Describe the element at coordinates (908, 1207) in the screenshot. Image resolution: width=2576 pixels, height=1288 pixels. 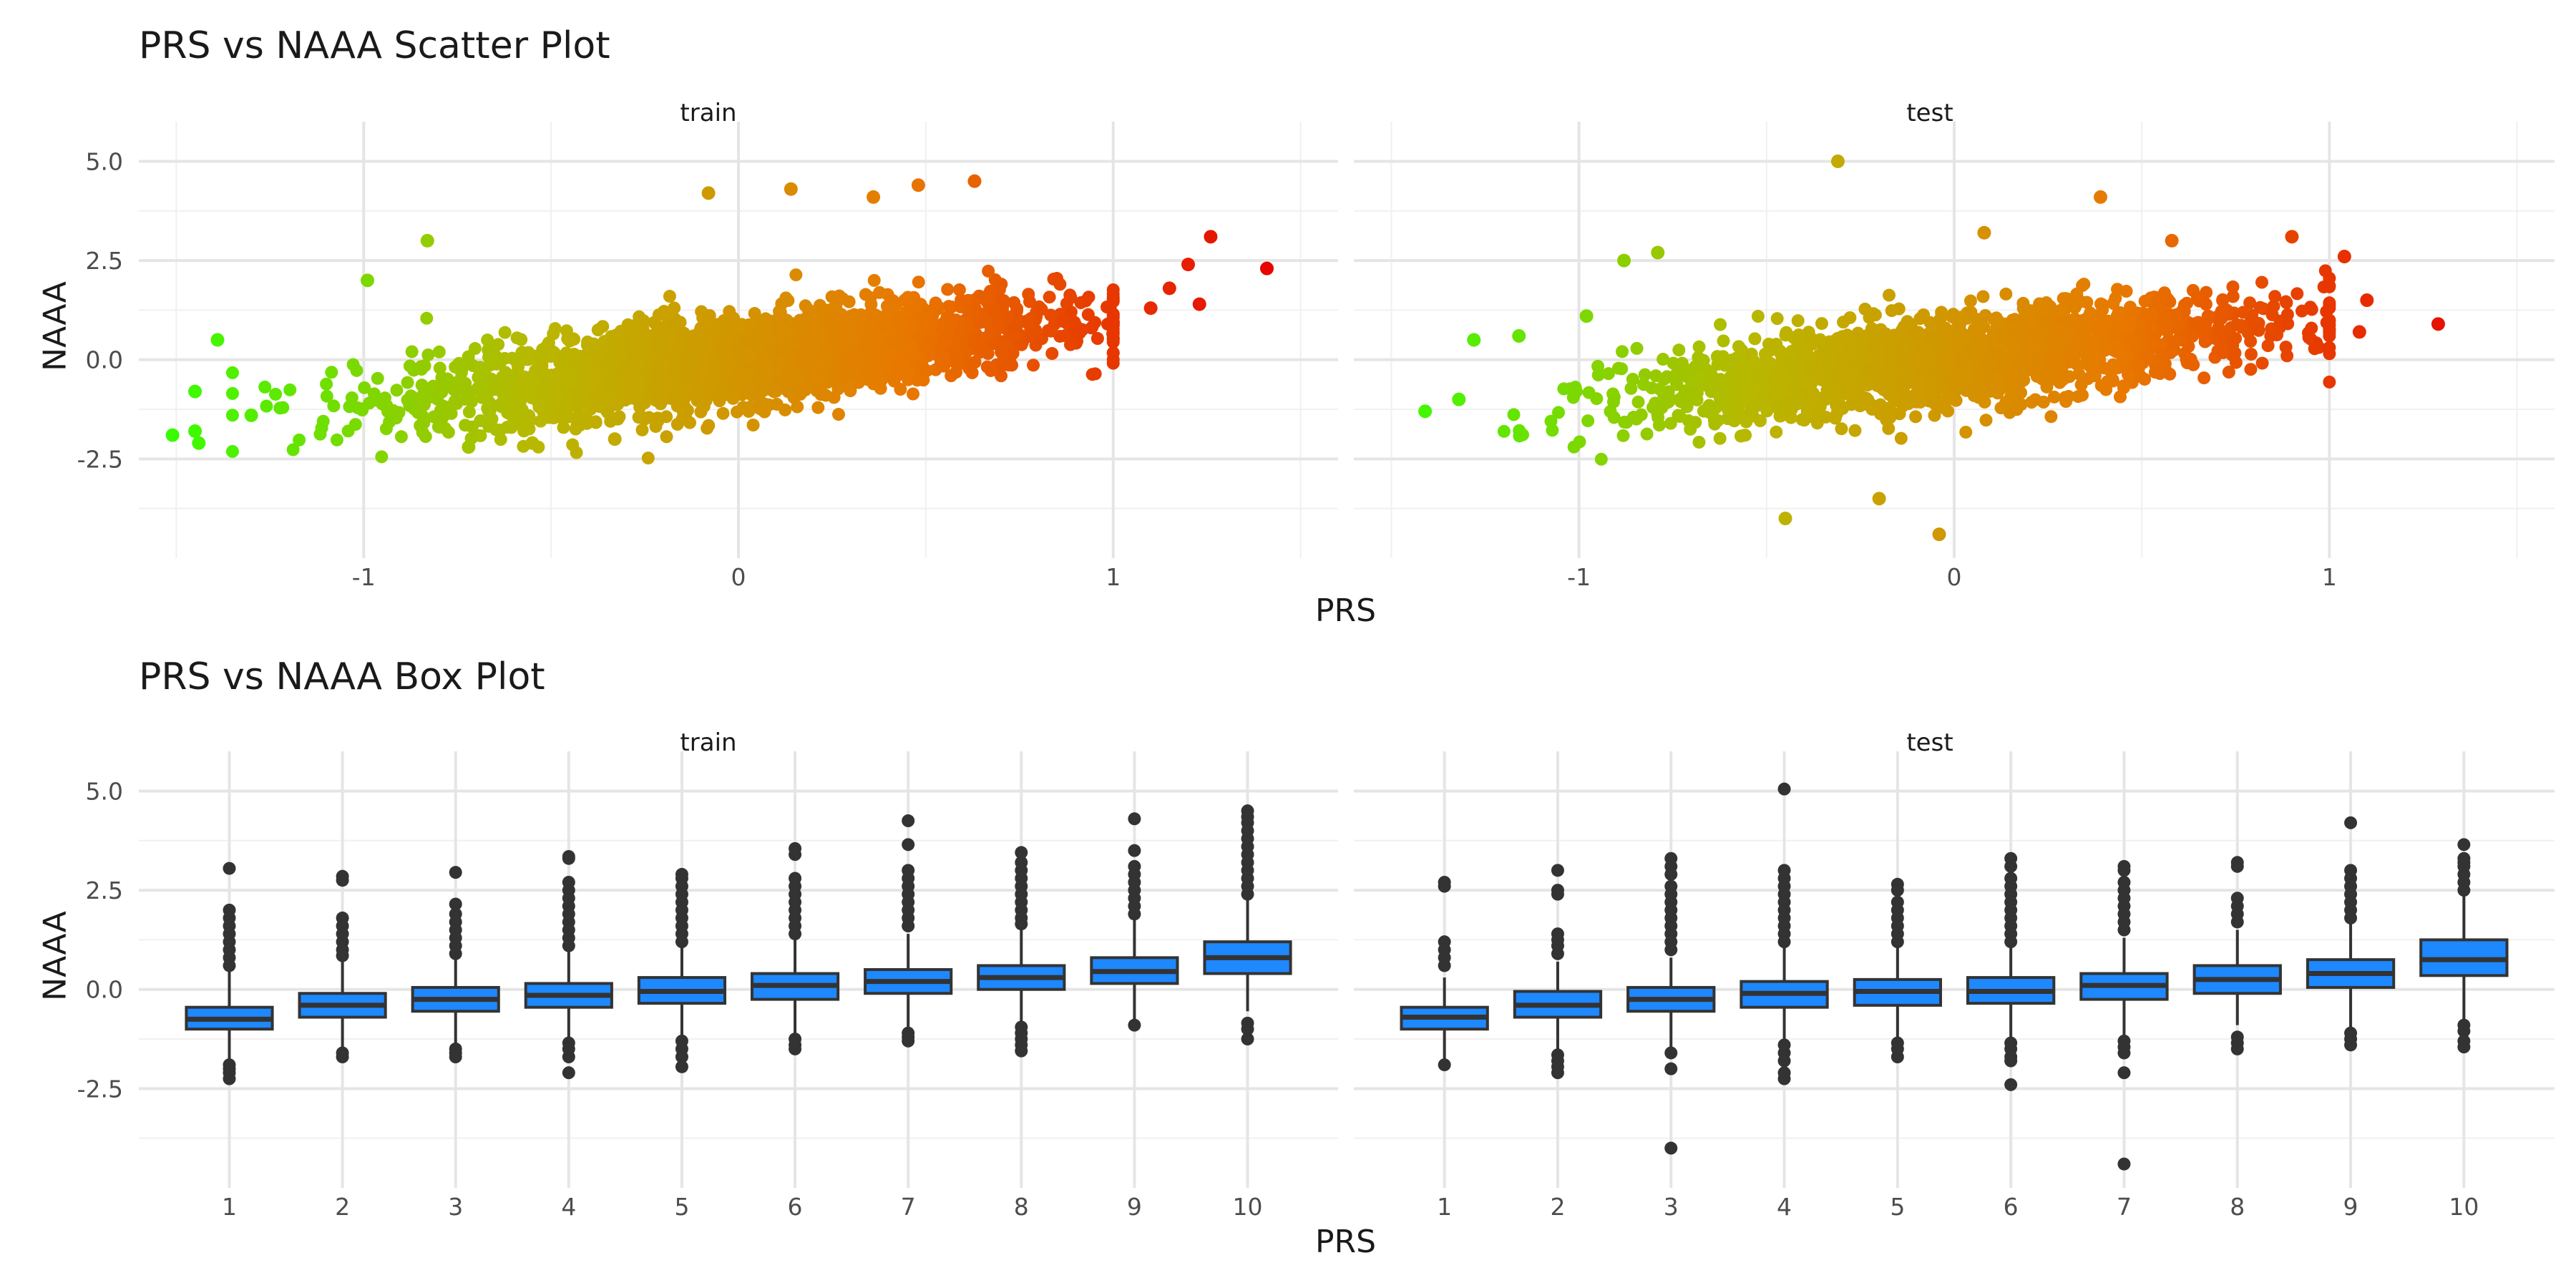
I see `box-x-tick-label: 7` at that location.